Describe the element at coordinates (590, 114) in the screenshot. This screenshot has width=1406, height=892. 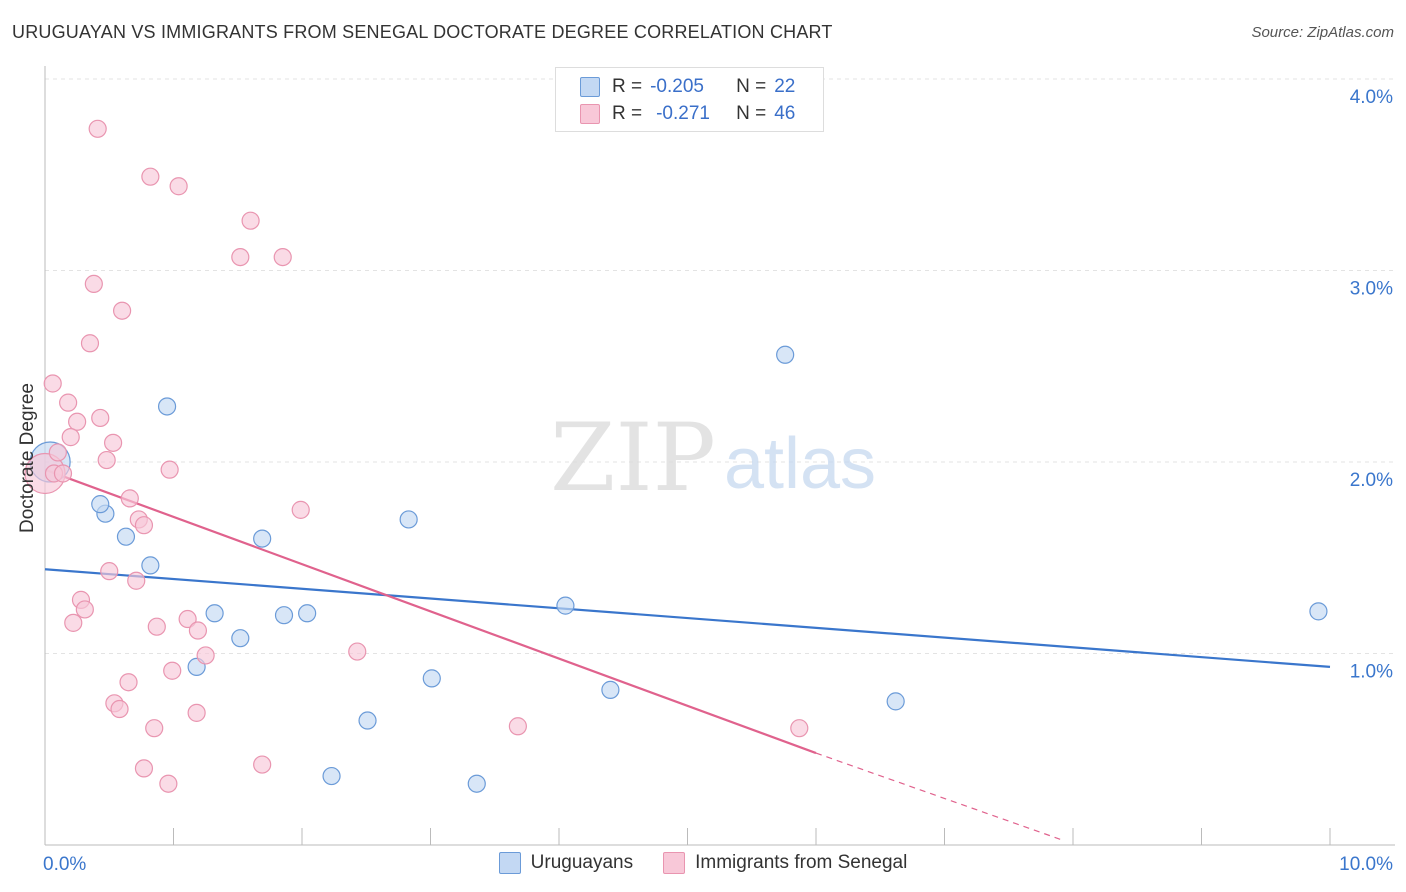
I see `legend-swatch-pink` at that location.